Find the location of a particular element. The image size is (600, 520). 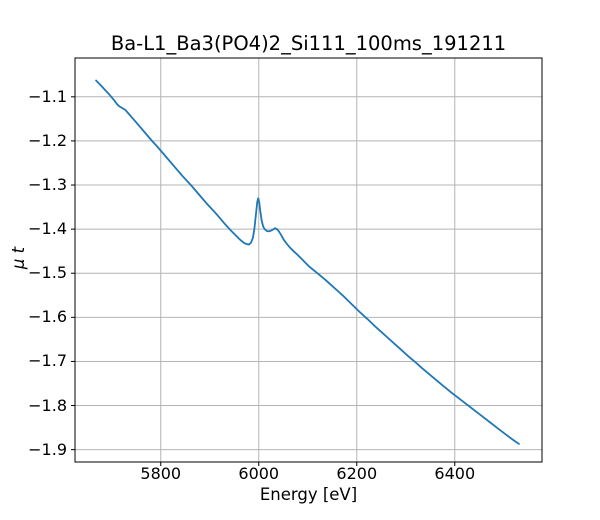

y-tick-label: −1.7 is located at coordinates (47, 361).